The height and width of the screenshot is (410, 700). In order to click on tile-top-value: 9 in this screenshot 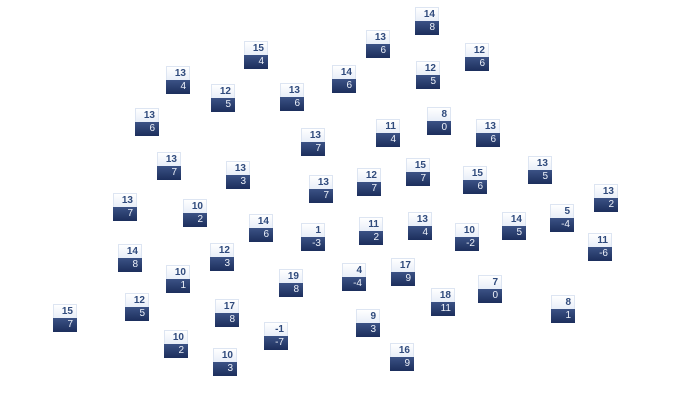, I will do `click(368, 316)`.